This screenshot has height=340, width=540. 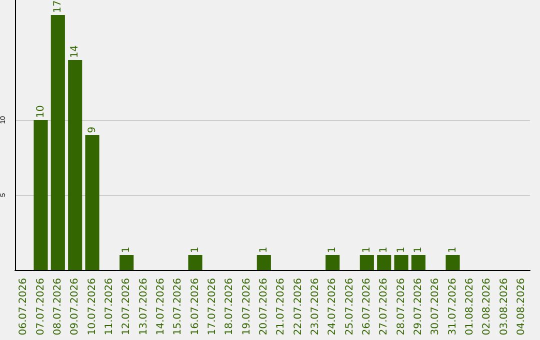 What do you see at coordinates (521, 307) in the screenshot?
I see `x-tick-label: 04.08.2026` at bounding box center [521, 307].